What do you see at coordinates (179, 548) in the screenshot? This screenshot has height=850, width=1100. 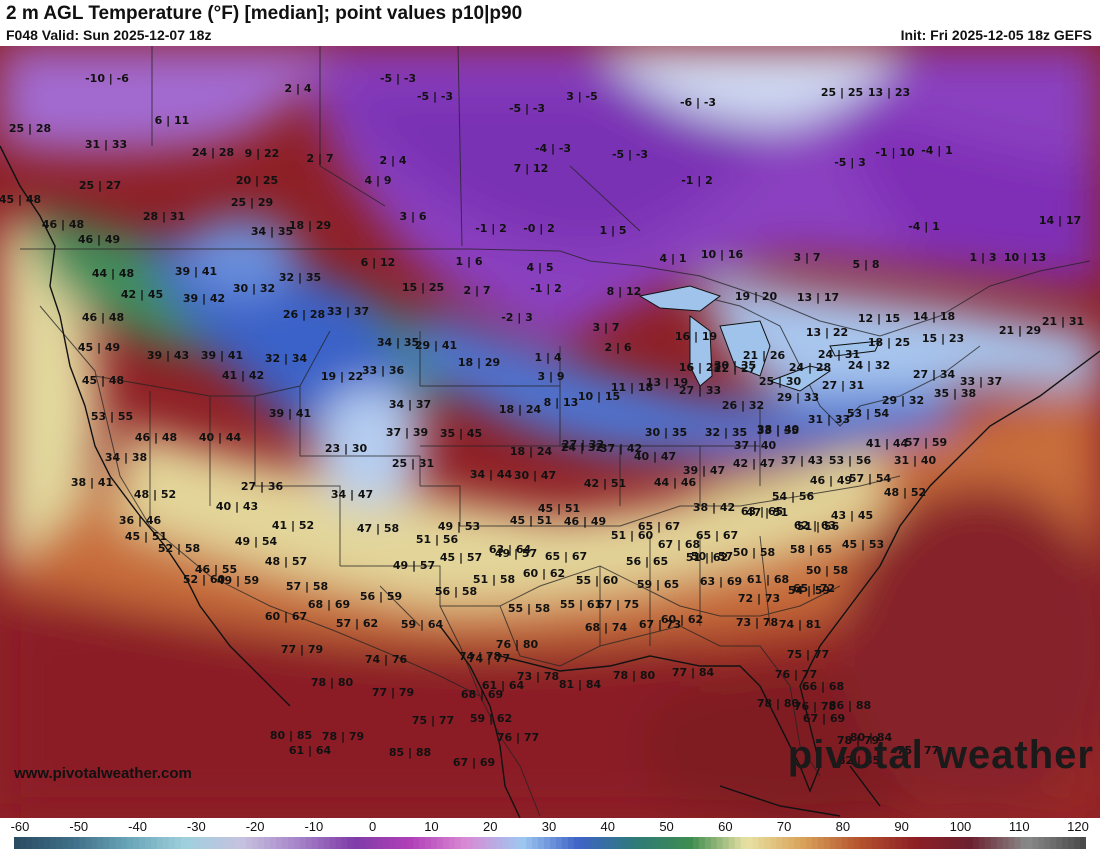 I see `point-value: 52 | 58` at bounding box center [179, 548].